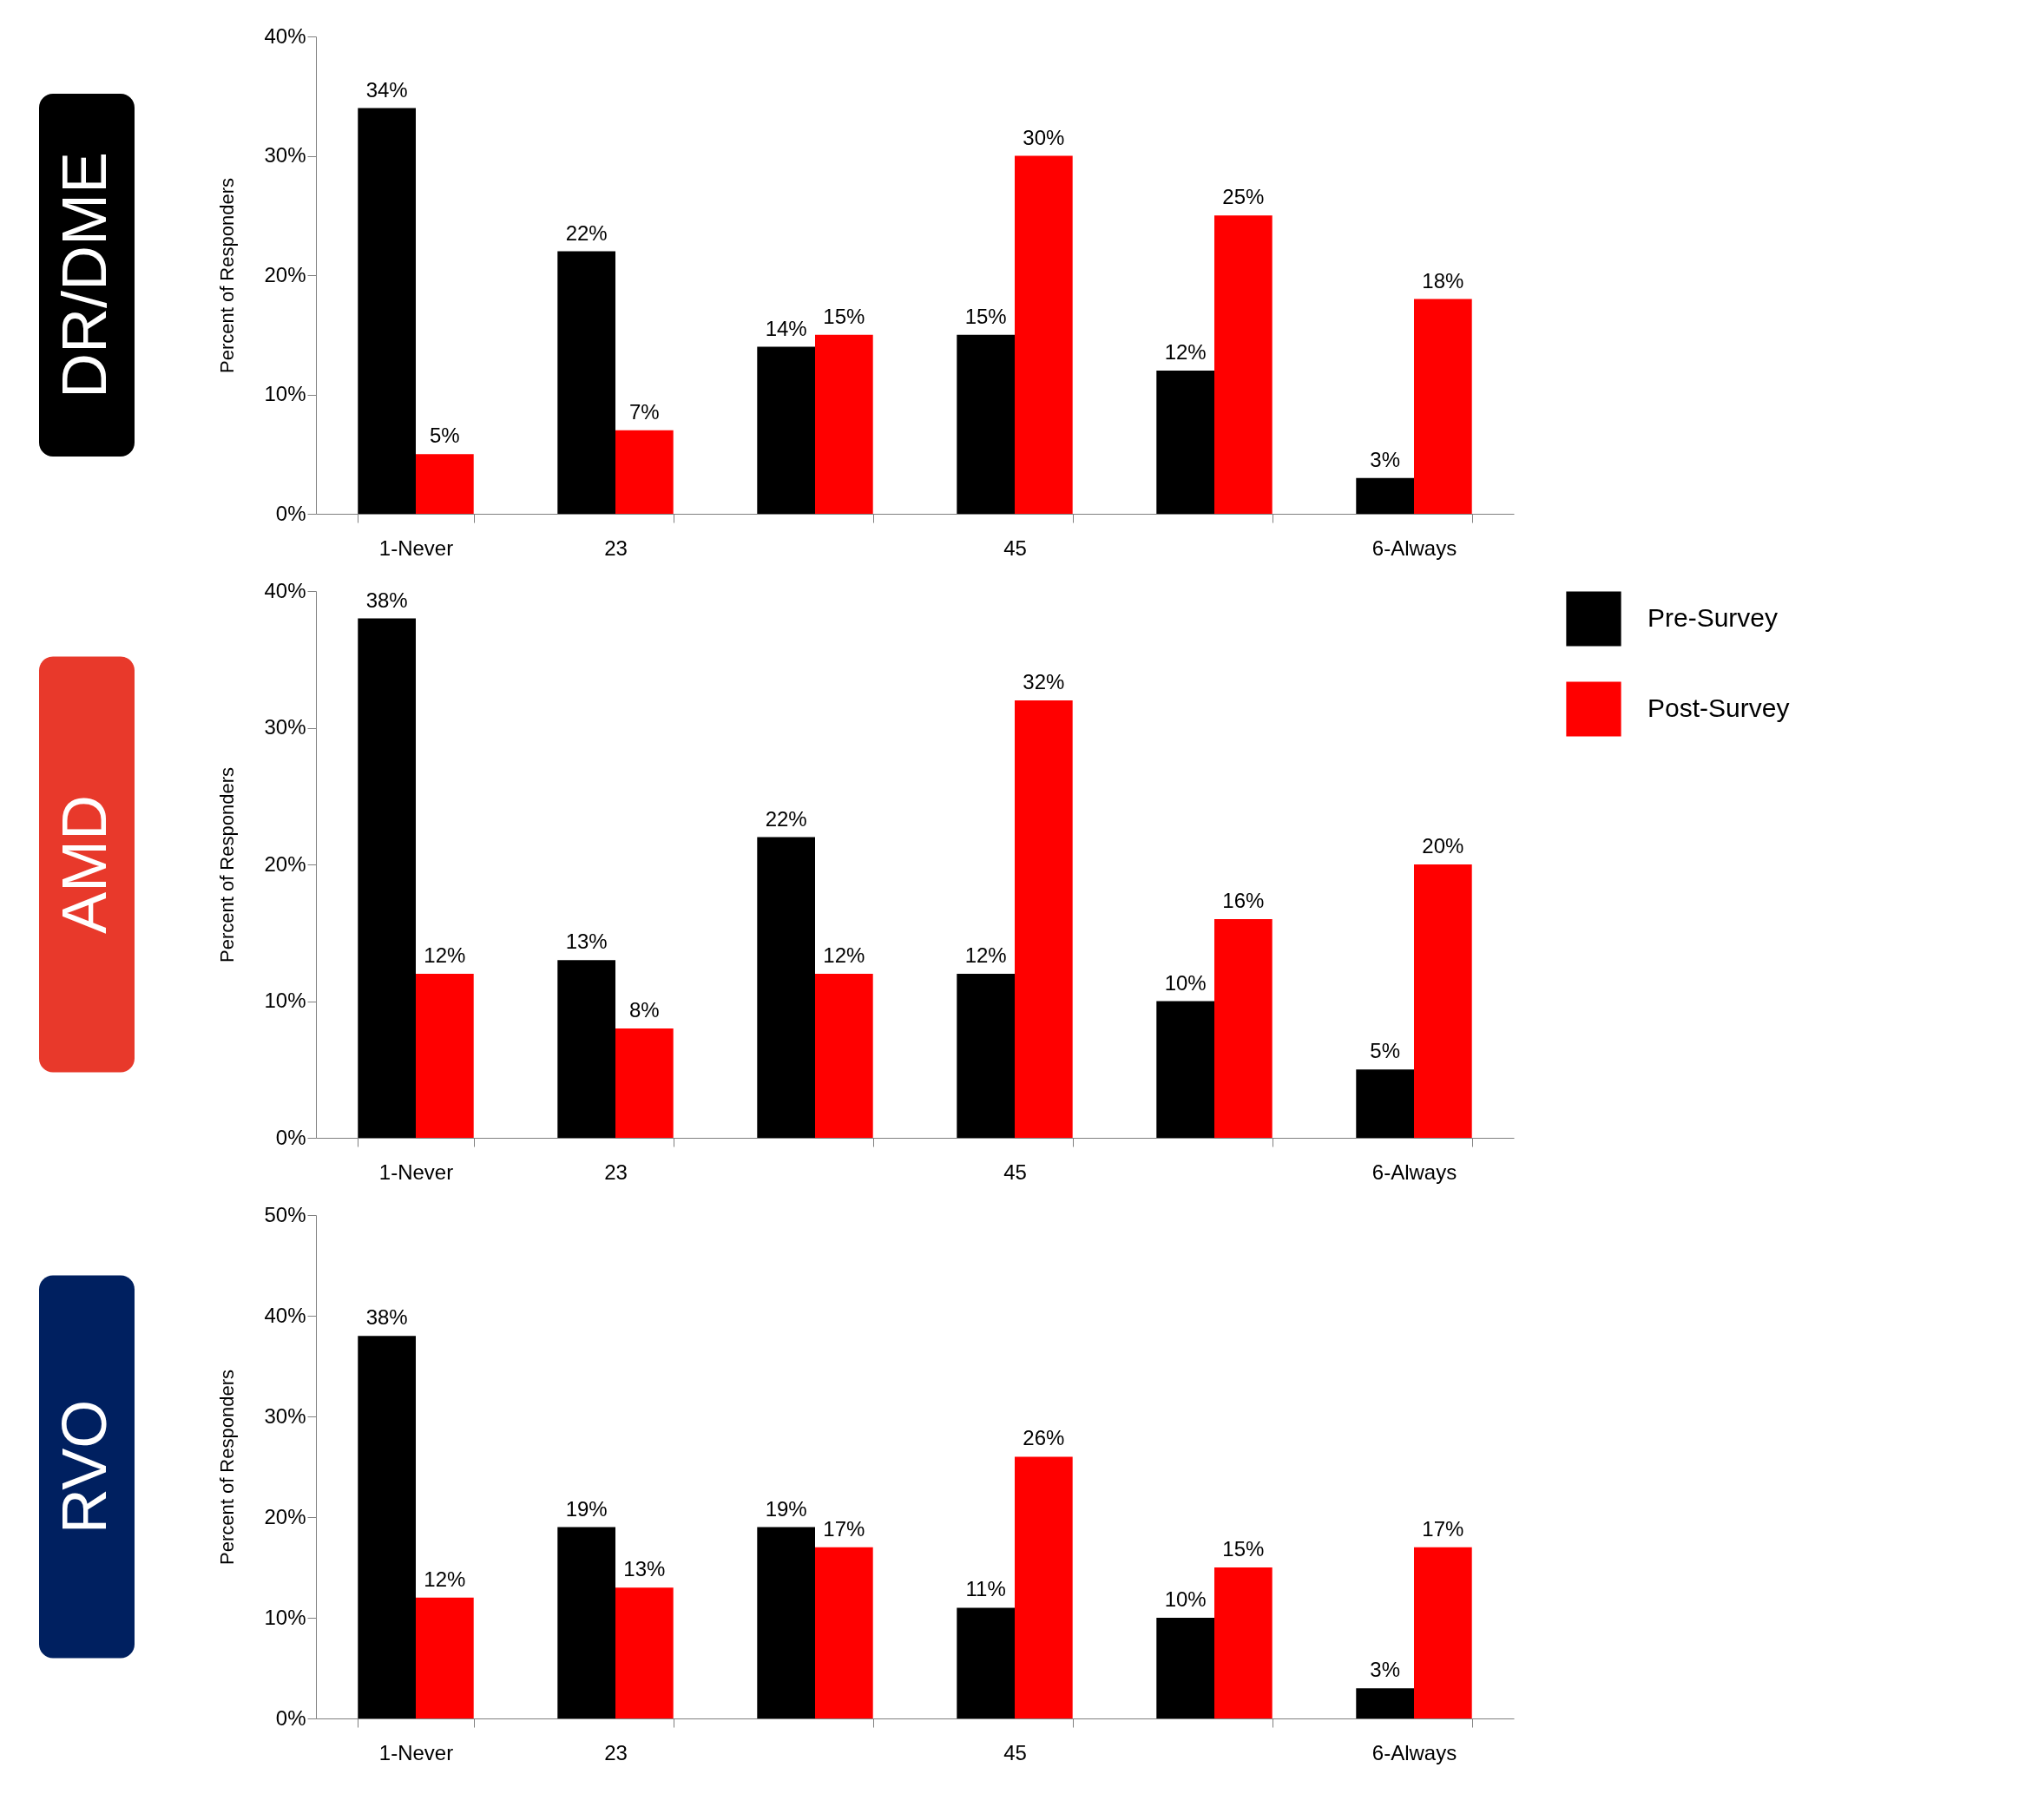 This screenshot has width=2019, height=1820. I want to click on legend-label: Pre-Survey, so click(1713, 617).